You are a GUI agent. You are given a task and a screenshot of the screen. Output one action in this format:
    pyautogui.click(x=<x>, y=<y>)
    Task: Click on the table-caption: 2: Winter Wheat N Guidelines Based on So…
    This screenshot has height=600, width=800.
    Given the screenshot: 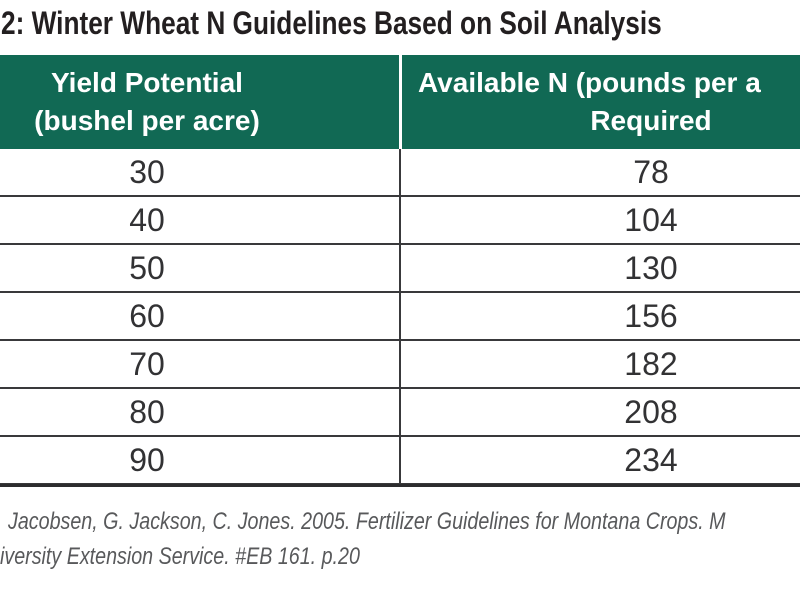 What is the action you would take?
    pyautogui.click(x=331, y=23)
    